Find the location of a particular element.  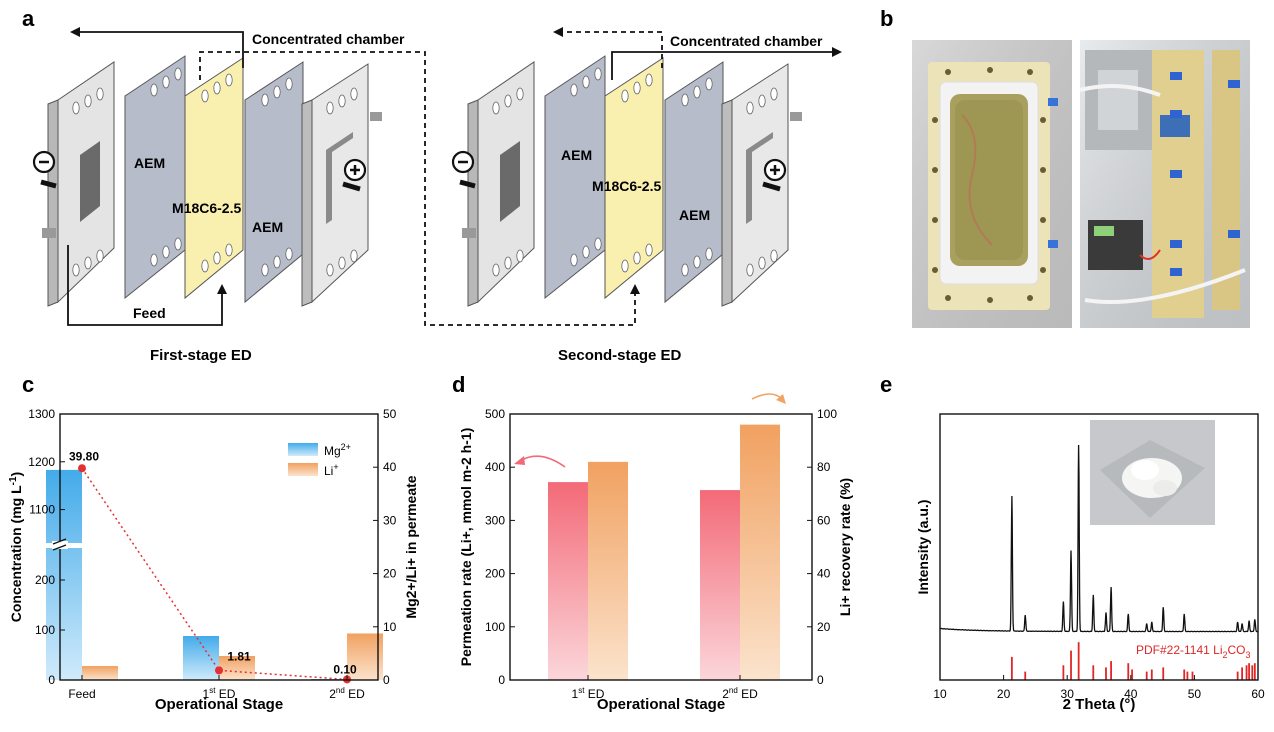

tick-label-x: 20 is located at coordinates (1004, 694).